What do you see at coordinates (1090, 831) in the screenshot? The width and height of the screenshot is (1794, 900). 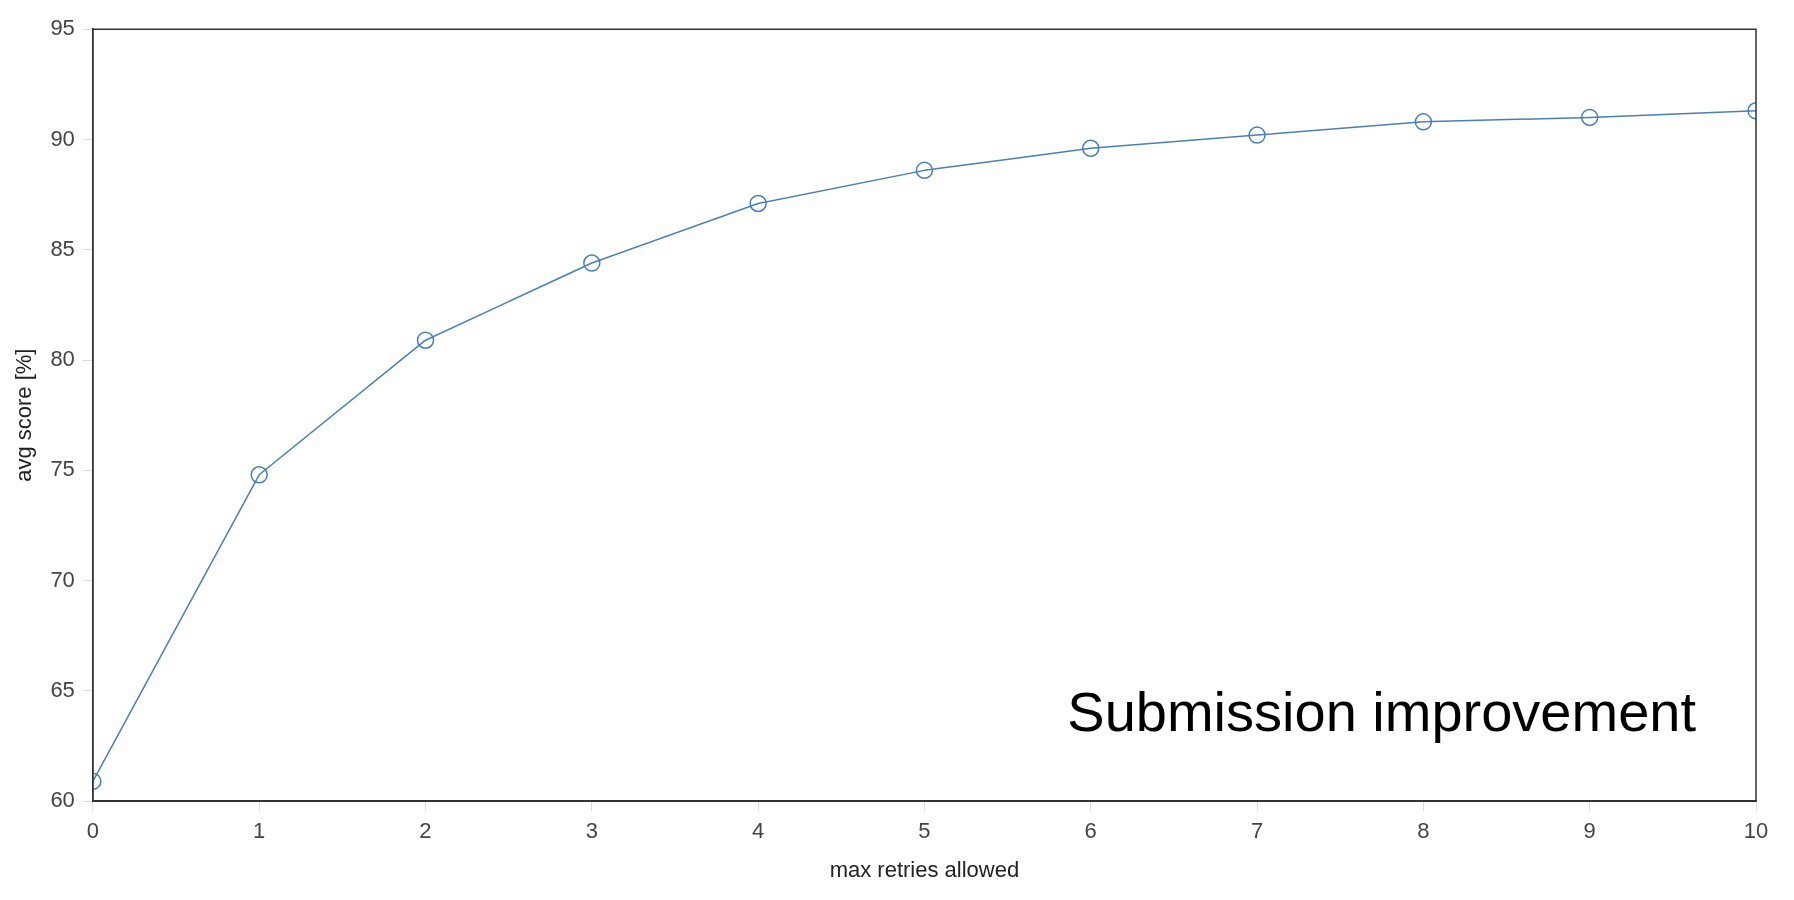 I see `x-tick-label: 6` at bounding box center [1090, 831].